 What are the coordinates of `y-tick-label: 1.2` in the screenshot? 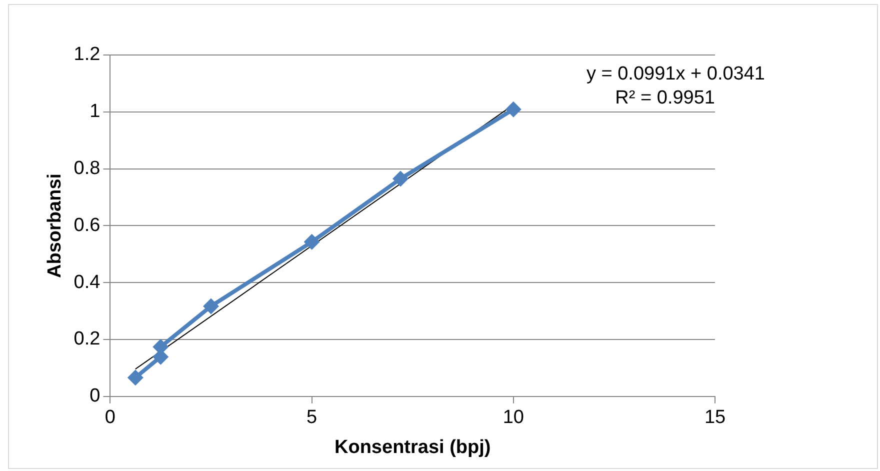 It's located at (87, 55).